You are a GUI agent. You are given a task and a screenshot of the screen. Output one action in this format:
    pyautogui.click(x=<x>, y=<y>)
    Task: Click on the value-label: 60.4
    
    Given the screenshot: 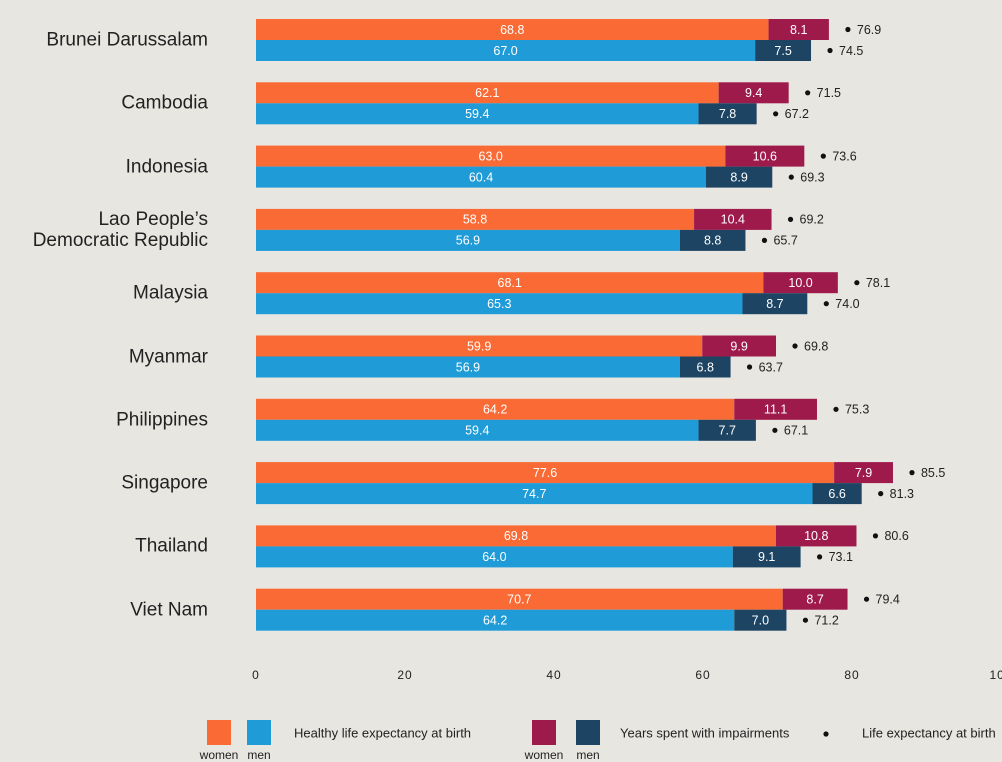 What is the action you would take?
    pyautogui.click(x=481, y=177)
    